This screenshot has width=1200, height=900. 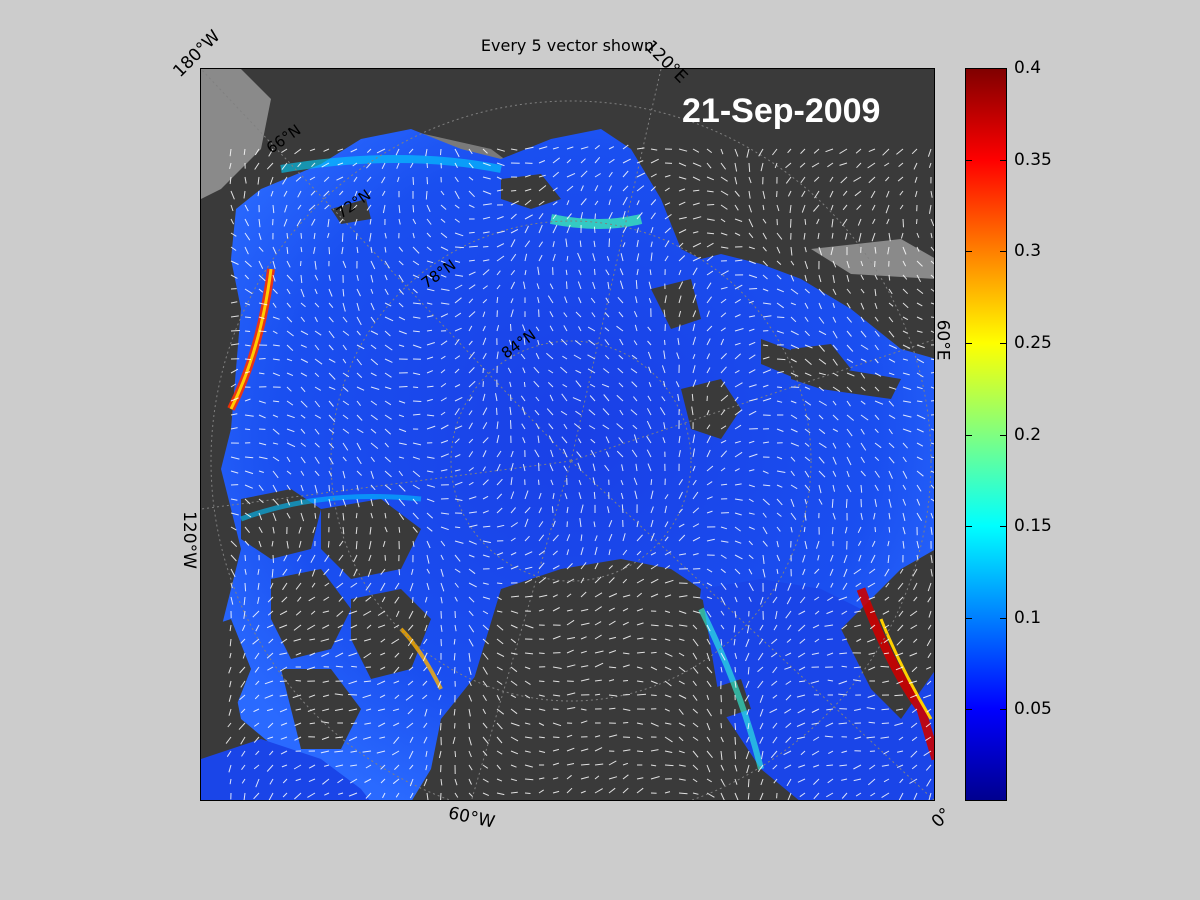 I want to click on lon-label-60e: 60°E, so click(x=942, y=340).